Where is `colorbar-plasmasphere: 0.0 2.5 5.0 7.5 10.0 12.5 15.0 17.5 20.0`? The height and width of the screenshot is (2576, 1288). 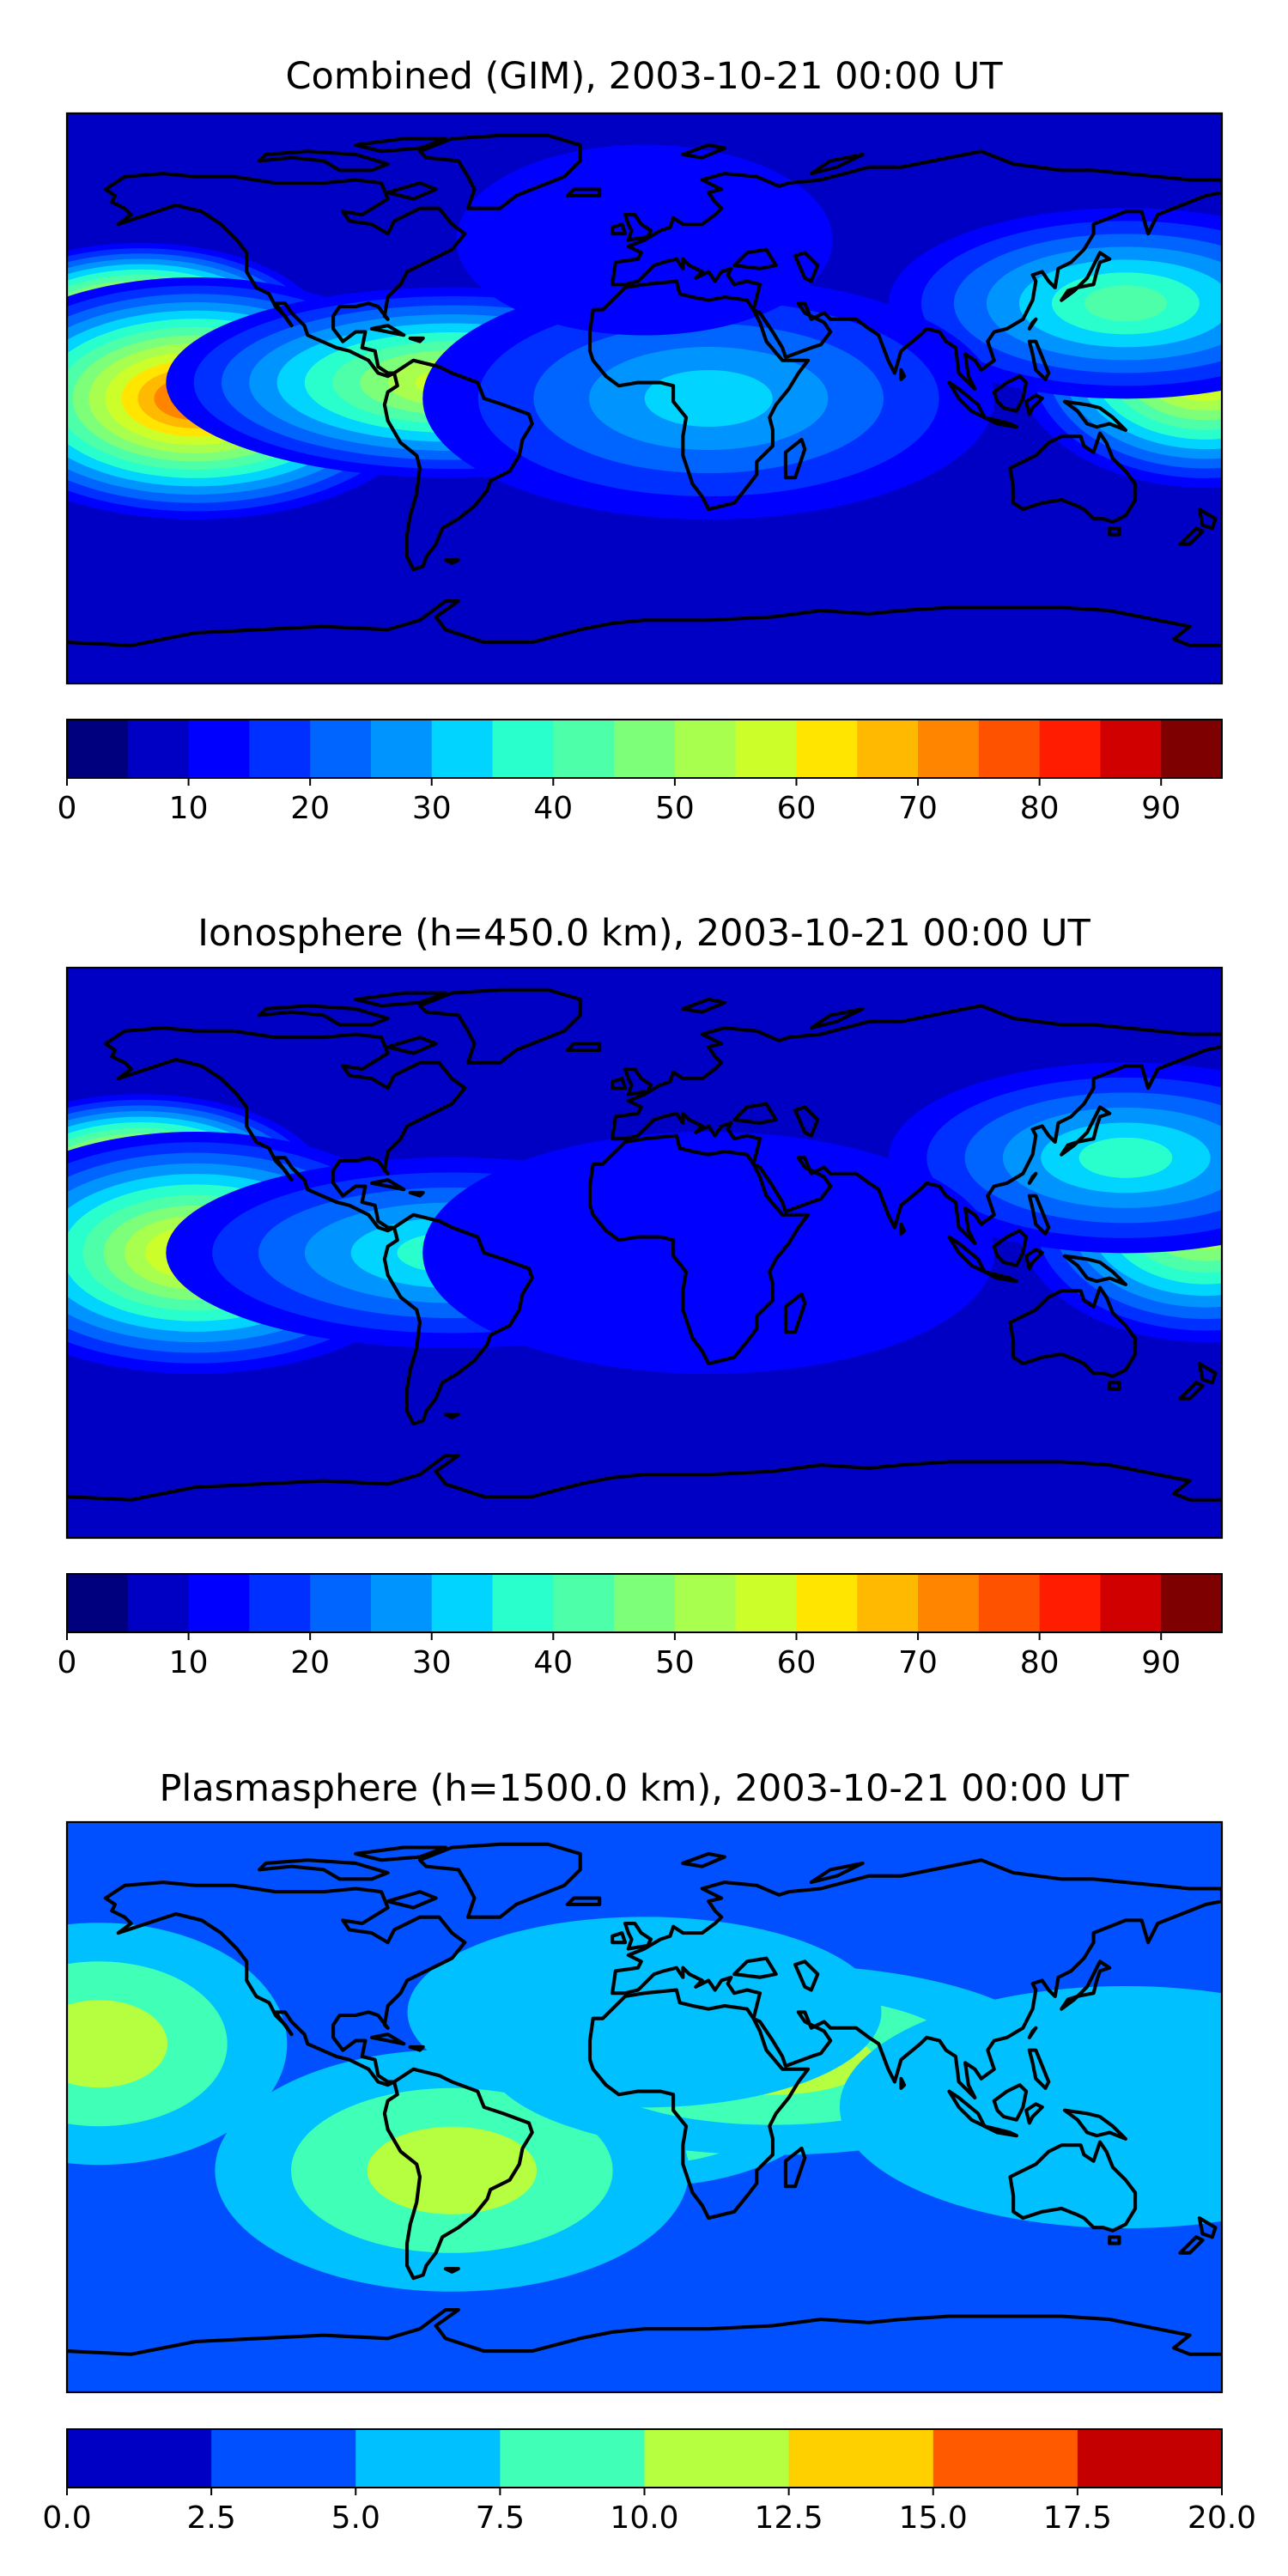
colorbar-plasmasphere: 0.0 2.5 5.0 7.5 10.0 12.5 15.0 17.5 20.0 is located at coordinates (649, 2482).